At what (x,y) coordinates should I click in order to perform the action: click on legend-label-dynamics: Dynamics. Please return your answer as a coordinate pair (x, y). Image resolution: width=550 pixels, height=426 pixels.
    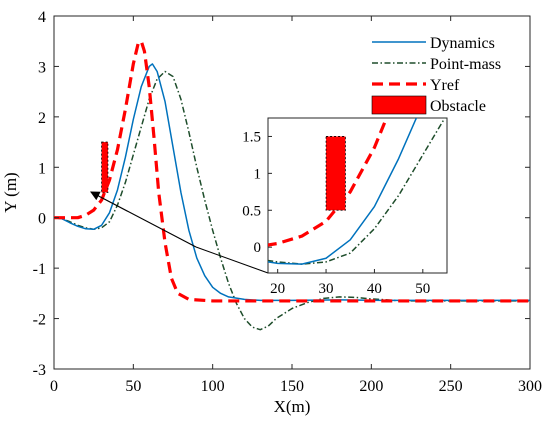
    Looking at the image, I should click on (462, 43).